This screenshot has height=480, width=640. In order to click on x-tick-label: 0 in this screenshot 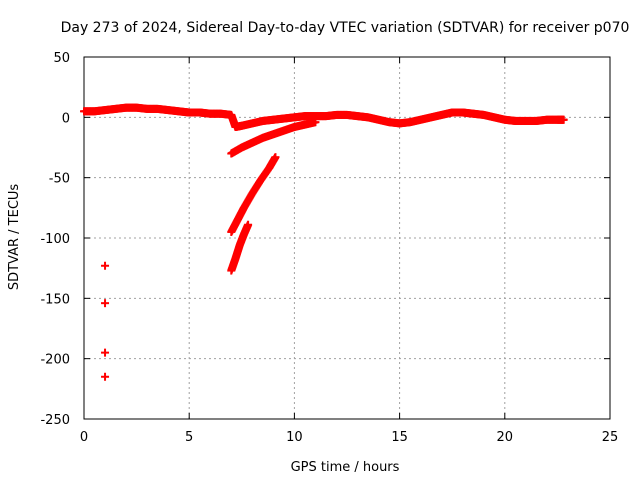, I will do `click(84, 437)`.